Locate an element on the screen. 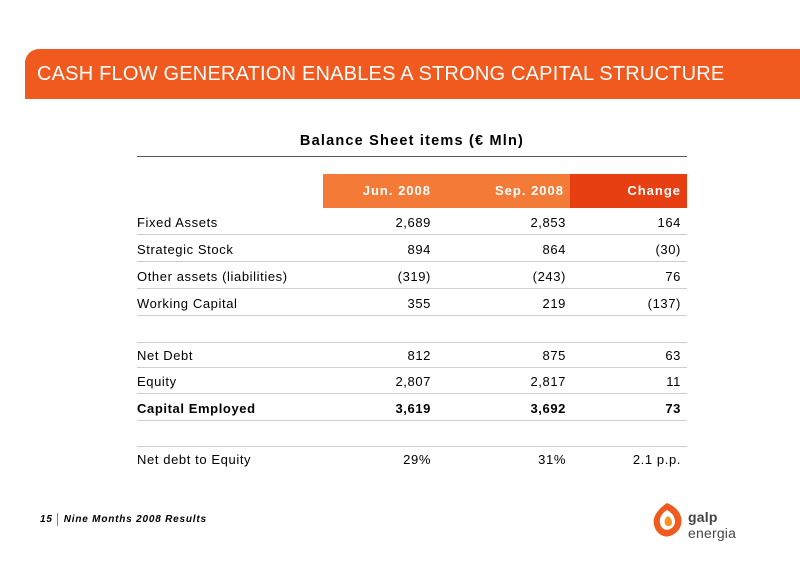  title-divider is located at coordinates (412, 156).